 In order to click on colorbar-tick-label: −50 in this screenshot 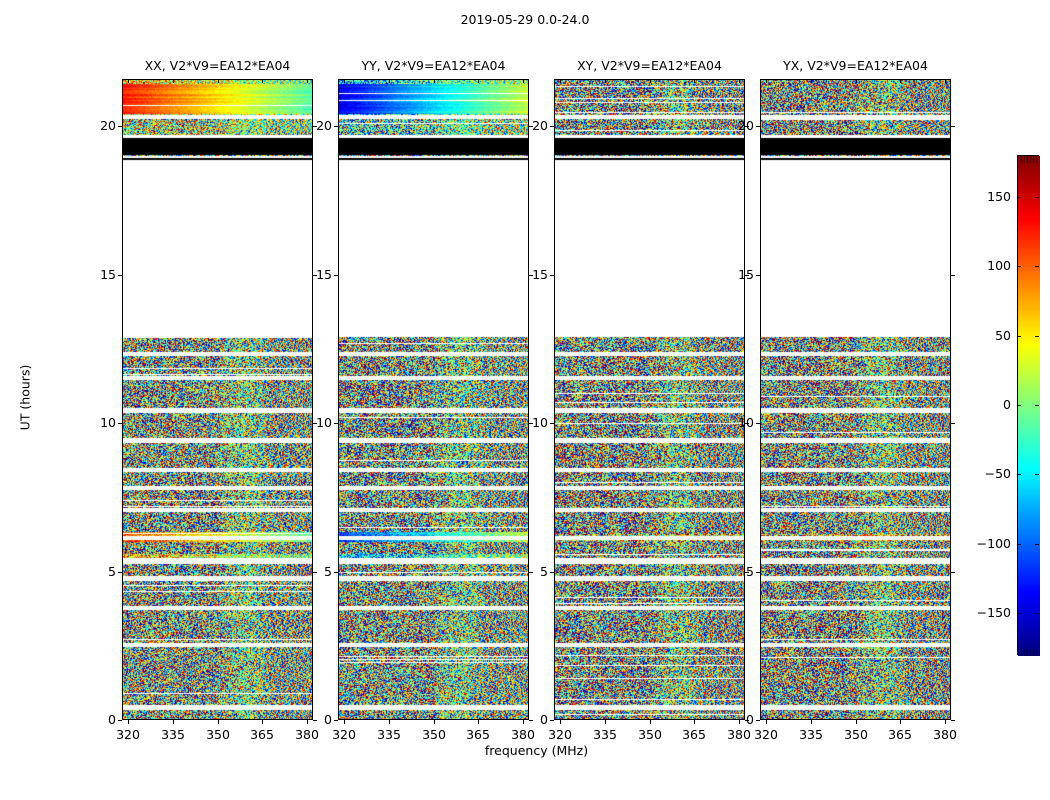, I will do `click(997, 473)`.